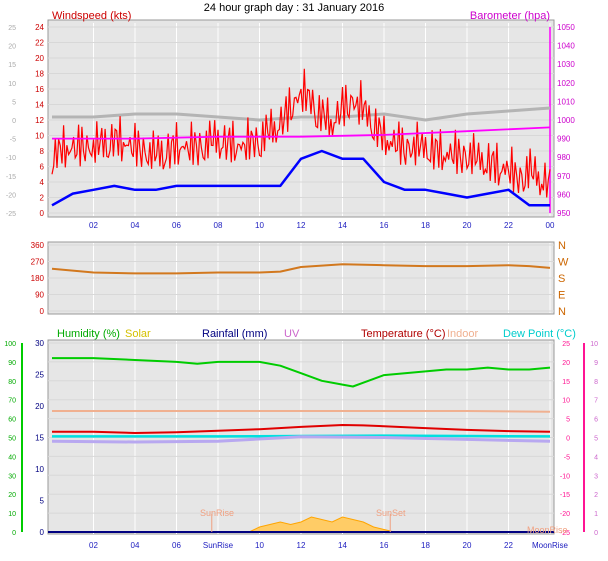 This screenshot has width=608, height=561. I want to click on y-tick-temperature: 5, so click(568, 420).